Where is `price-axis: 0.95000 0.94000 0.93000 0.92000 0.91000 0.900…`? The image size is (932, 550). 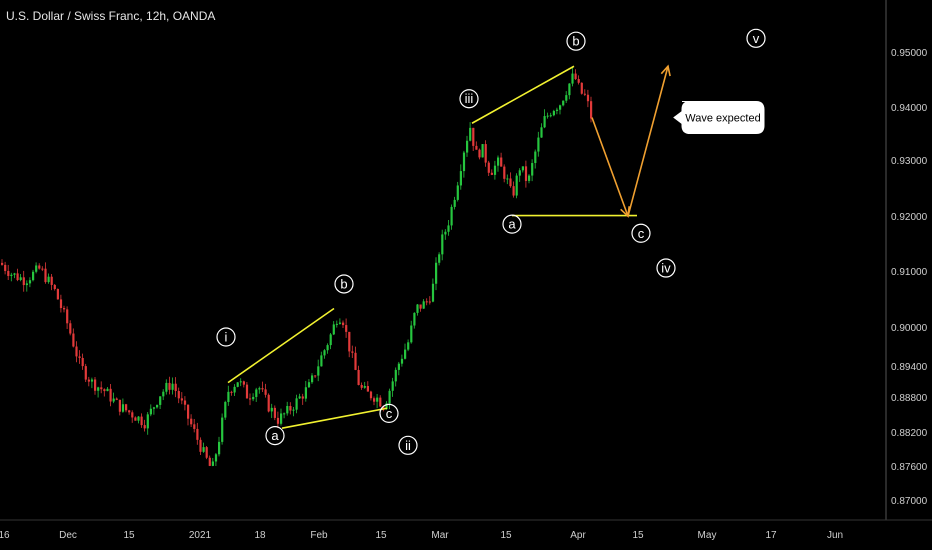 price-axis: 0.95000 0.94000 0.93000 0.92000 0.91000 0.900… is located at coordinates (909, 277).